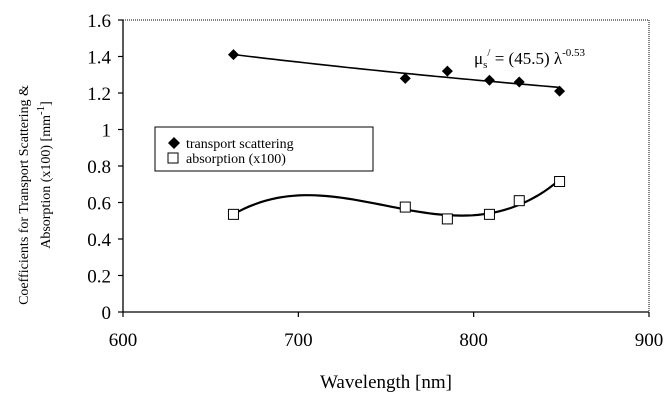 This screenshot has height=402, width=665. What do you see at coordinates (41, 110) in the screenshot?
I see `y-axis-unit-exponent: -1` at bounding box center [41, 110].